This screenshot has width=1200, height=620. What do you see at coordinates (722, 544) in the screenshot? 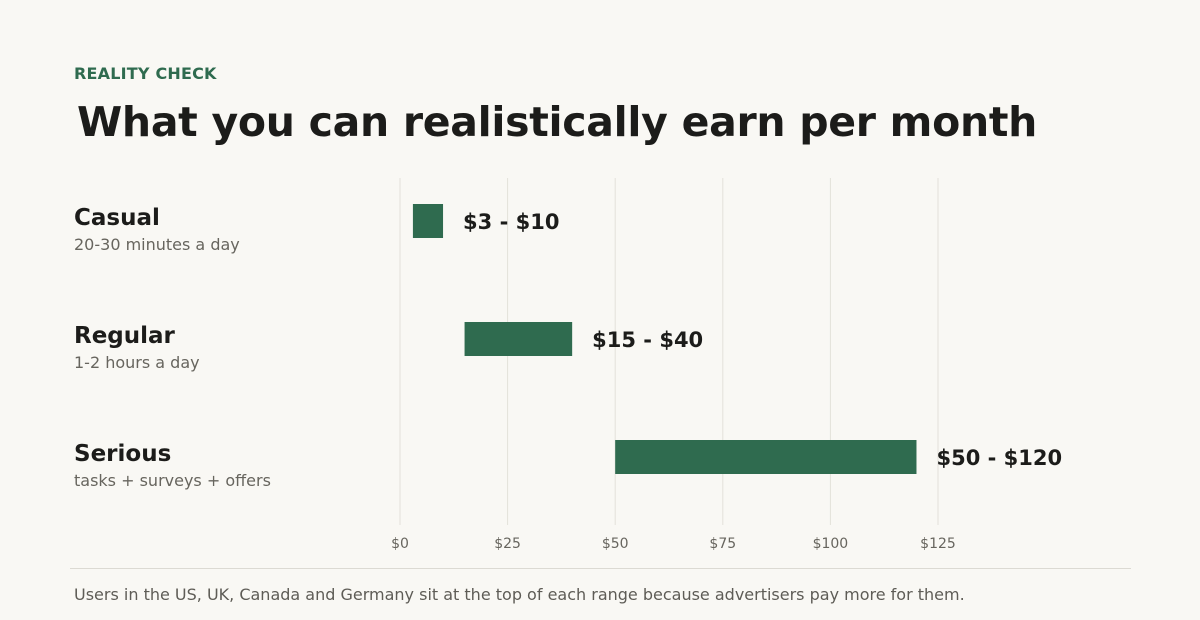
I see `x-tick-label: $75` at bounding box center [722, 544].